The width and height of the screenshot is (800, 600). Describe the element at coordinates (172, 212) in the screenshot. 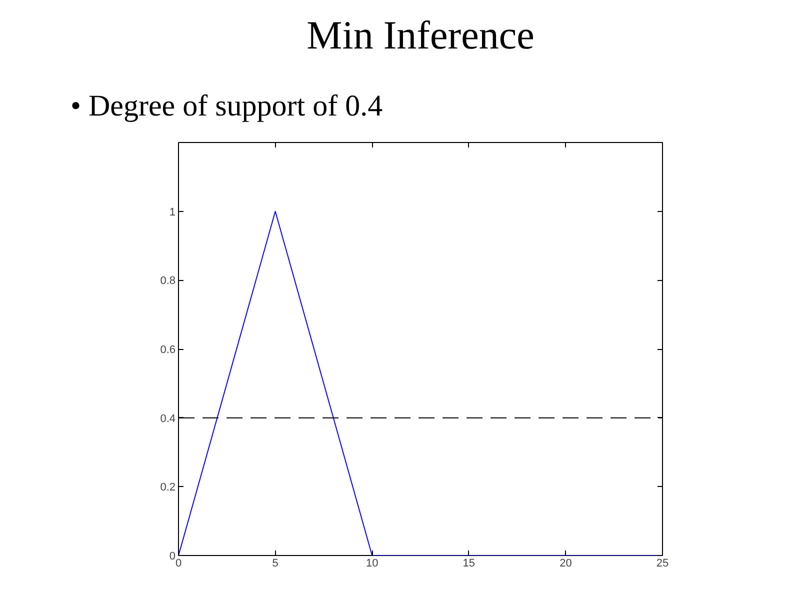

I see `y-tick-label: 1` at that location.